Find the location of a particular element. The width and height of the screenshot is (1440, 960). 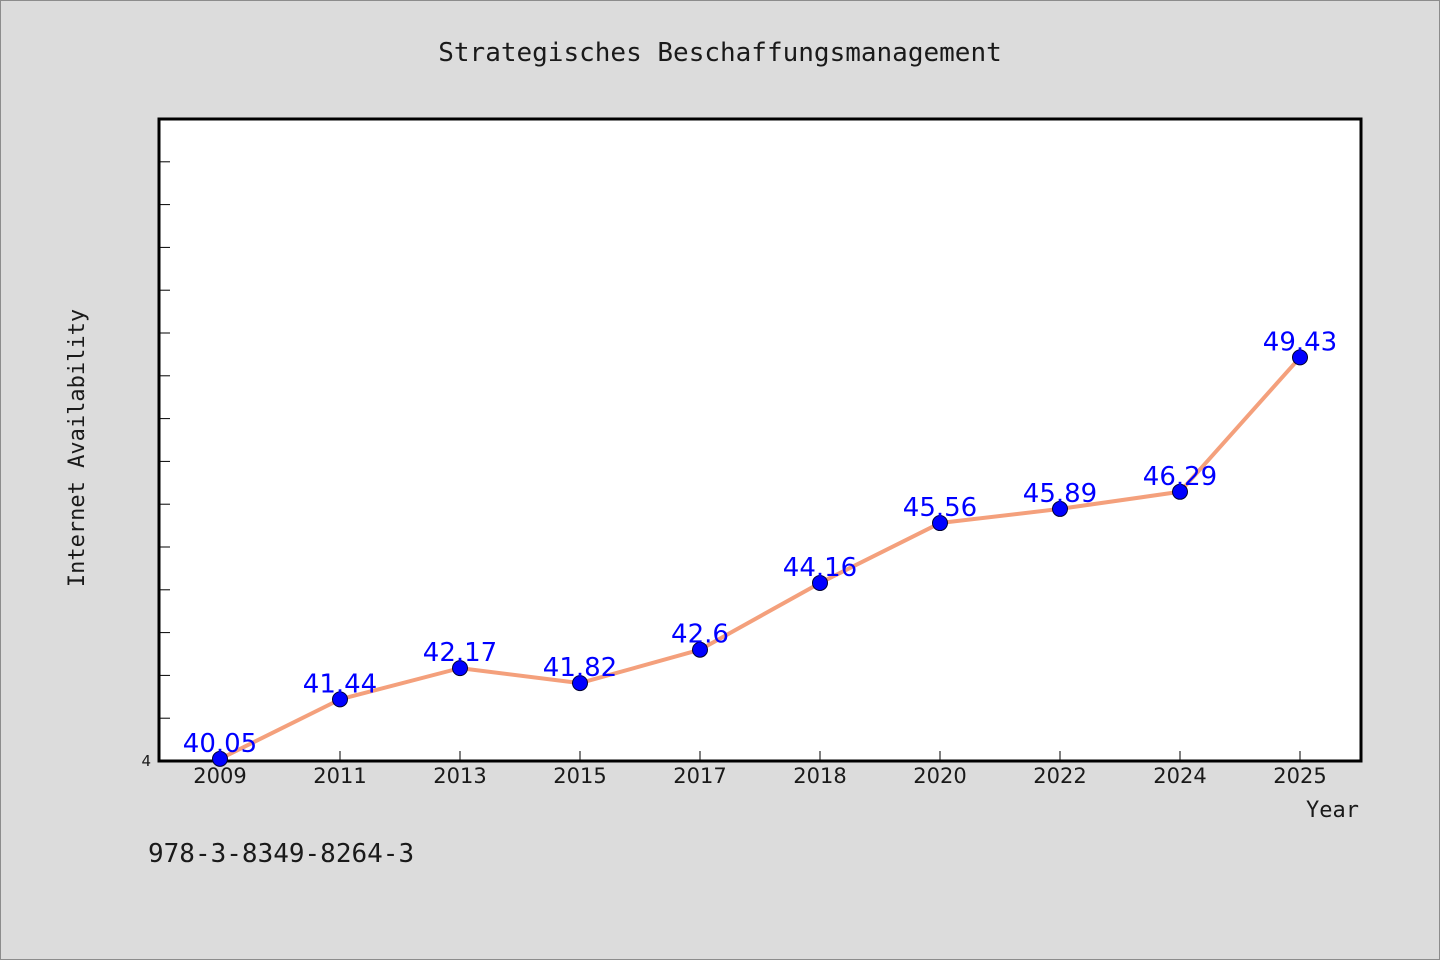

data-label: 49.43 is located at coordinates (1300, 342).